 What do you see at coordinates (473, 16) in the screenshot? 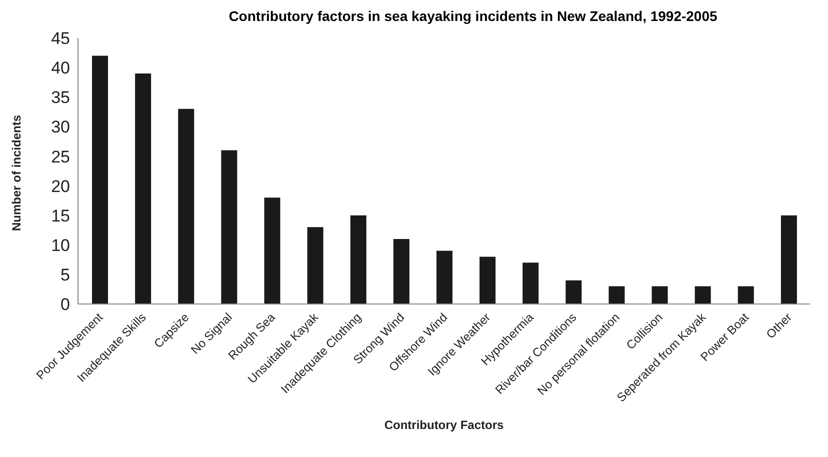
I see `chart-title: Contributory factors in sea kayaking incidents in New Zealand, 1992-2005` at bounding box center [473, 16].